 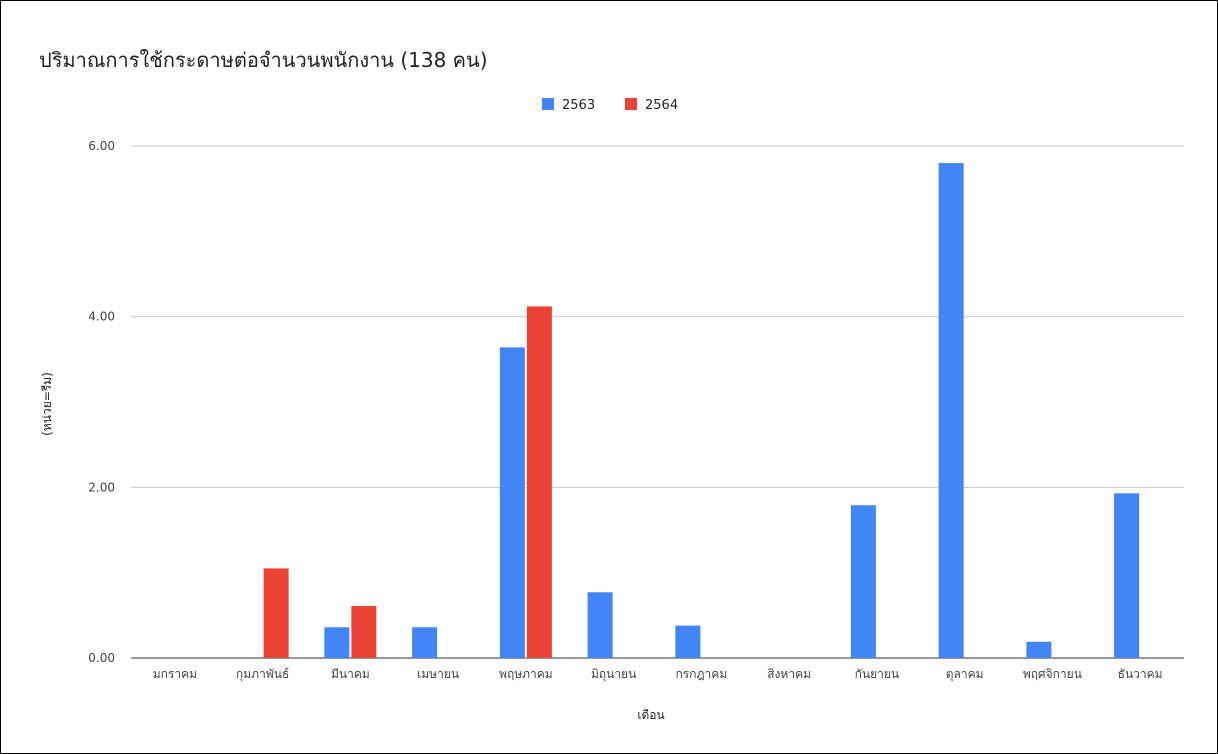 What do you see at coordinates (789, 674) in the screenshot?
I see `x-tick-label: สิงหาคม` at bounding box center [789, 674].